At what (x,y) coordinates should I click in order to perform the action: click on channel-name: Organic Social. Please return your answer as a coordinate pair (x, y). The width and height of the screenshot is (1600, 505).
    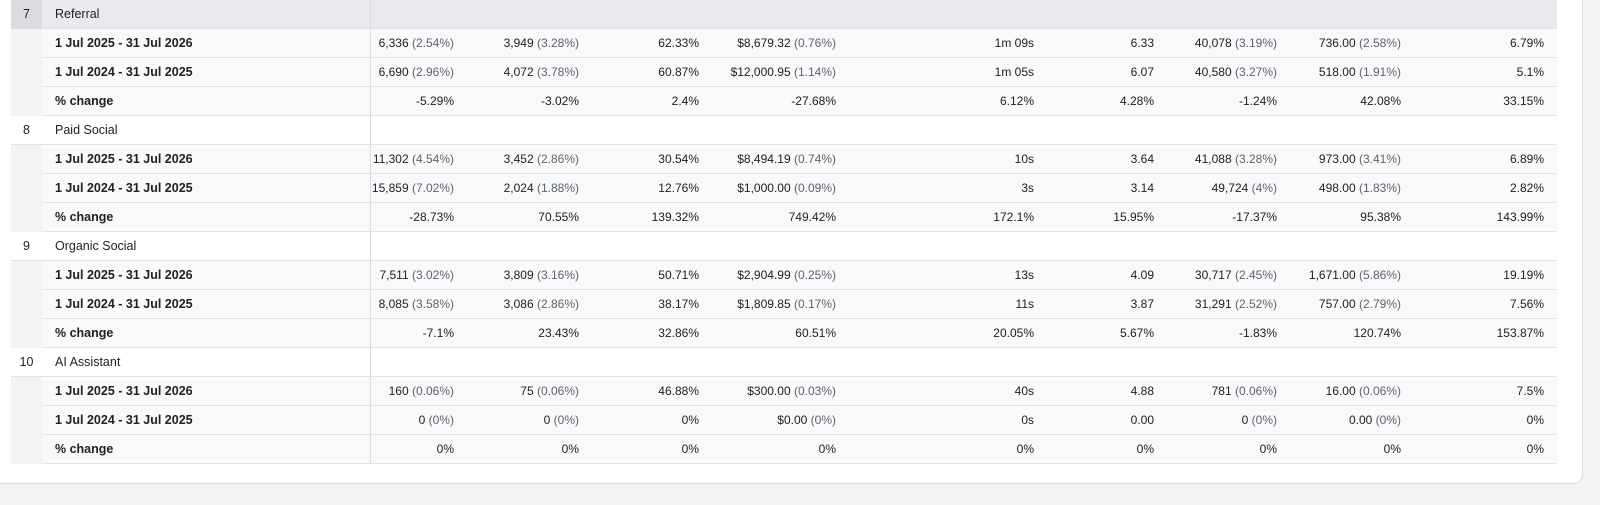
    Looking at the image, I should click on (206, 246).